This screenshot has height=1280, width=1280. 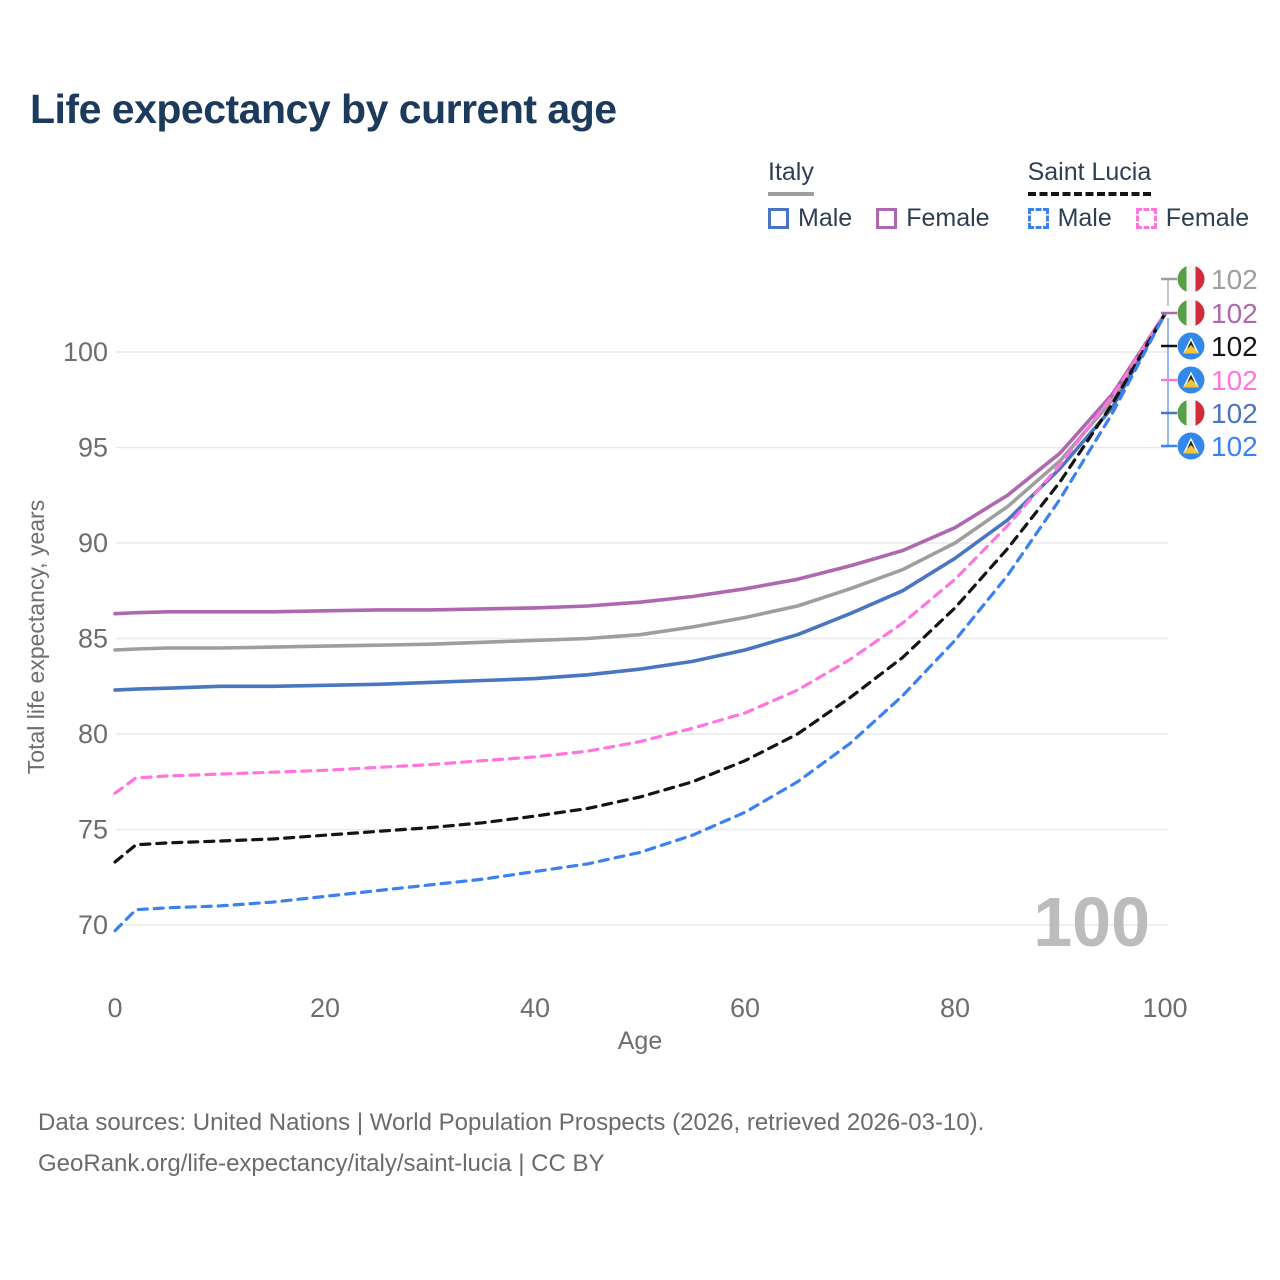 What do you see at coordinates (1146, 218) in the screenshot?
I see `saint-lucia-female-swatch-icon` at bounding box center [1146, 218].